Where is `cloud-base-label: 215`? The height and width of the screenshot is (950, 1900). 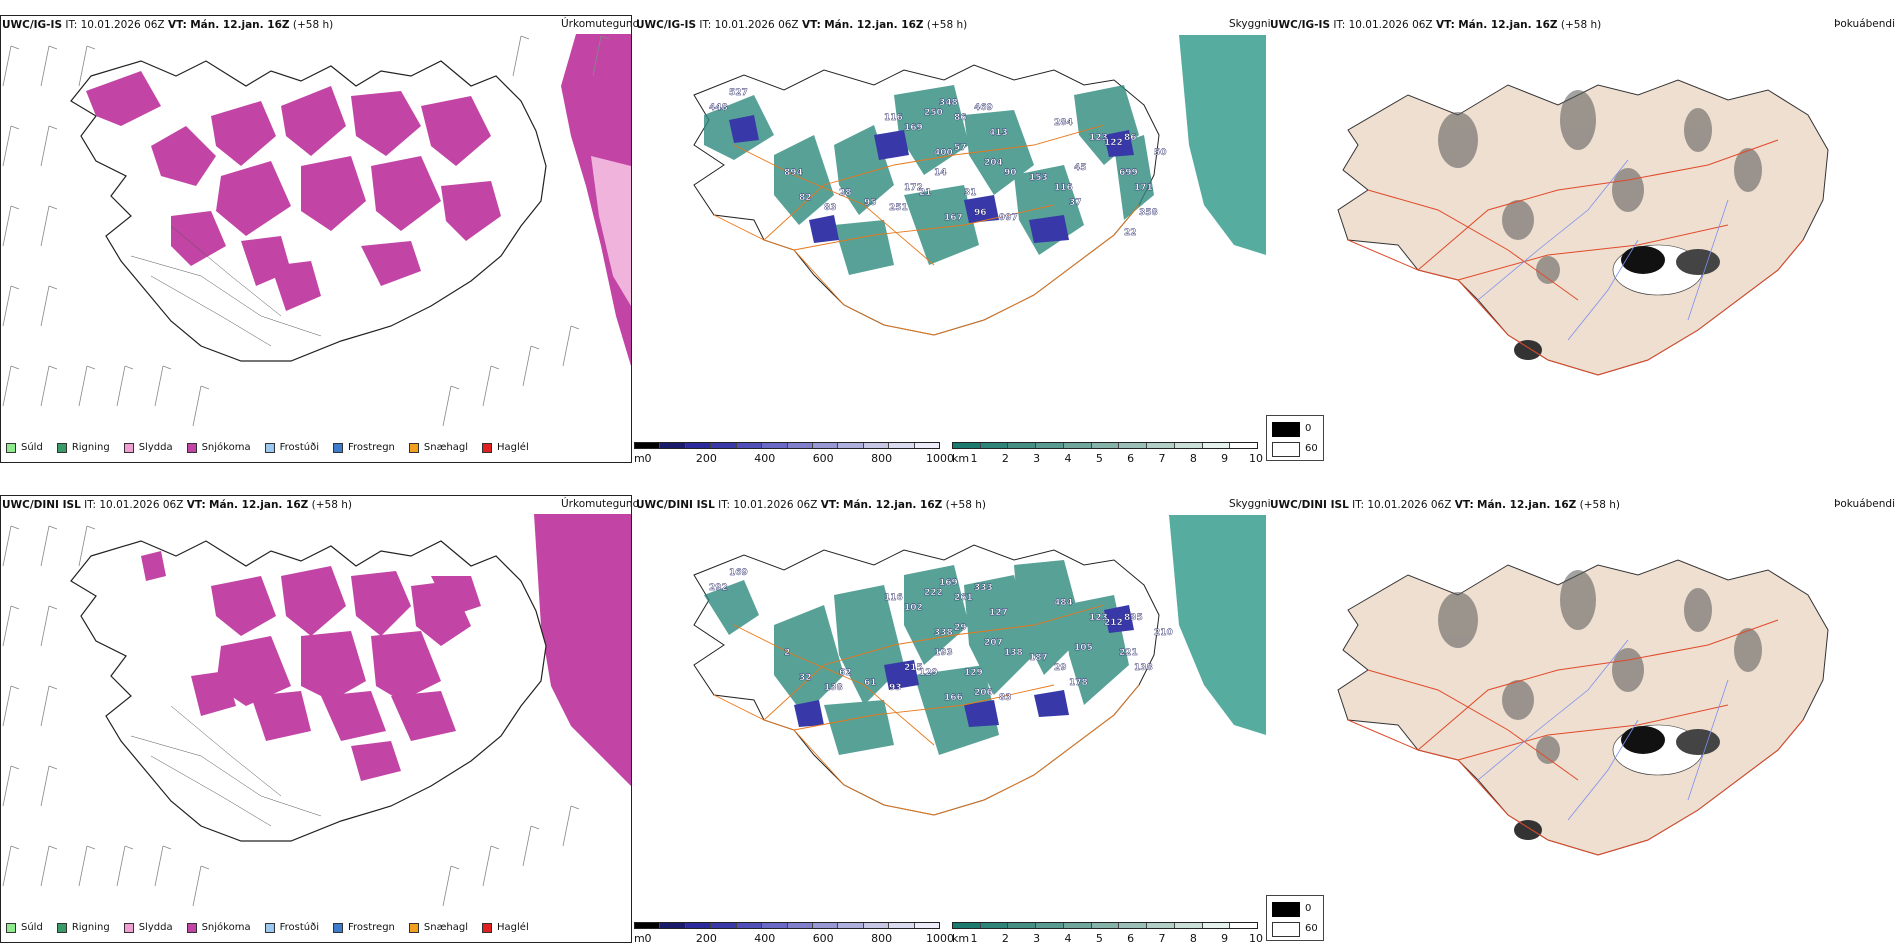 cloud-base-label: 215 is located at coordinates (913, 668).